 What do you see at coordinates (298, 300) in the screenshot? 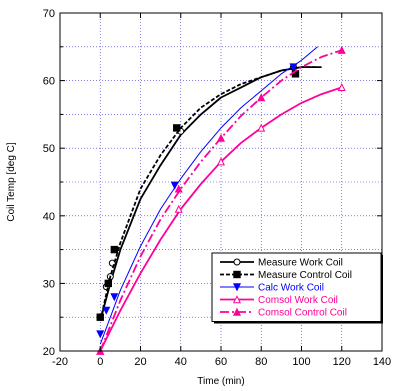
I see `legend-label: Comsol Work Coil` at bounding box center [298, 300].